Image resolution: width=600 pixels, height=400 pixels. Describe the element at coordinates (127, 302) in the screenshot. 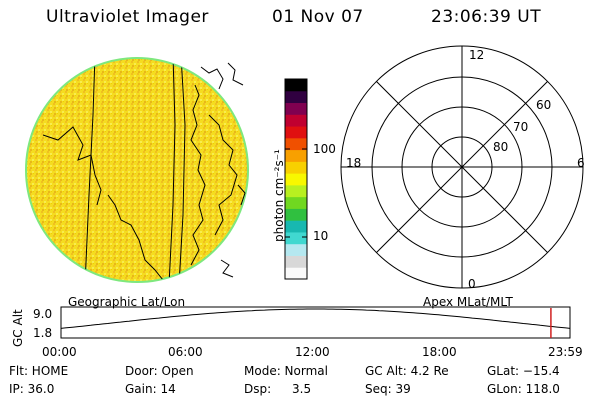

I see `geo-panel-caption: Geographic Lat/Lon` at that location.